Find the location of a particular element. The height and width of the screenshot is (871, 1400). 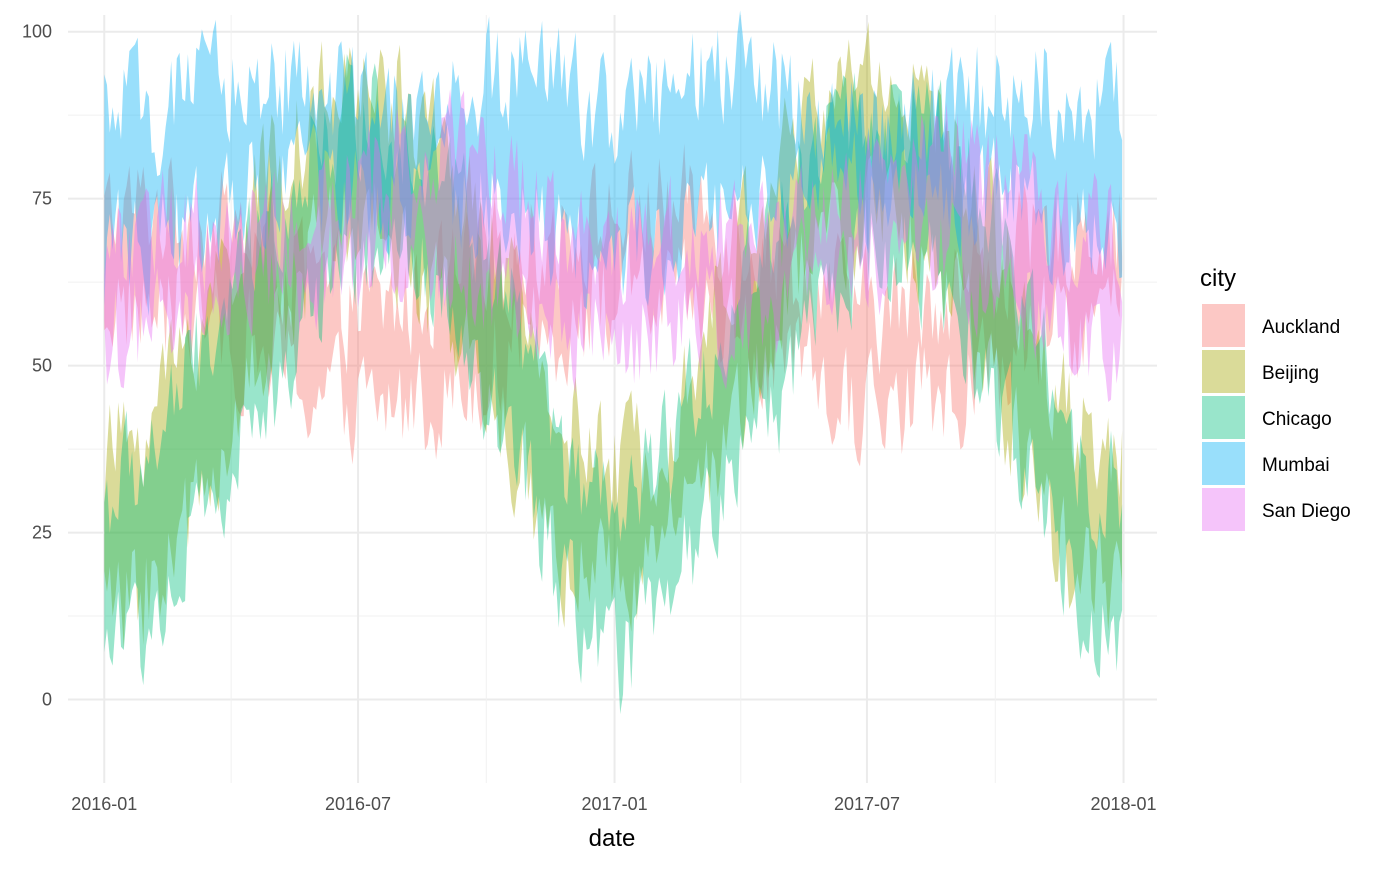

x-tick-label: 2016-07 is located at coordinates (358, 804).